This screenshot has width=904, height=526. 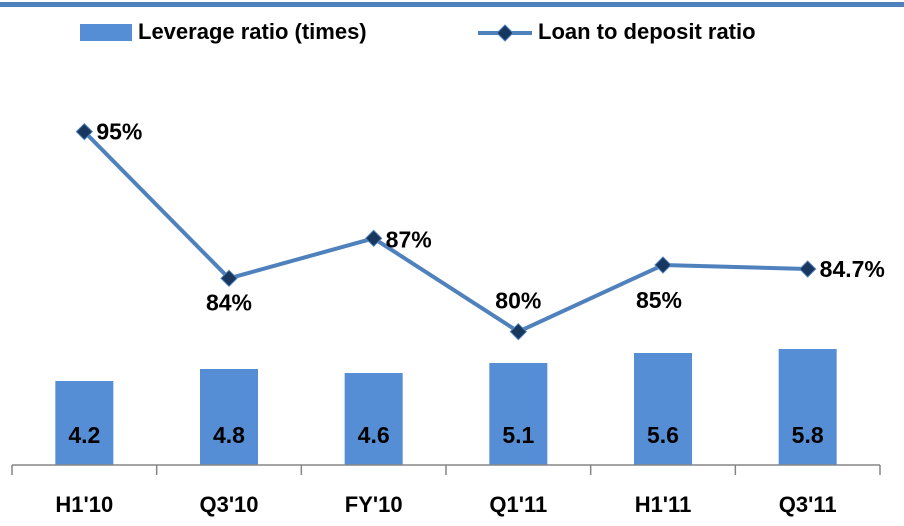 I want to click on legend-label: Loan to deposit ratio, so click(x=647, y=31).